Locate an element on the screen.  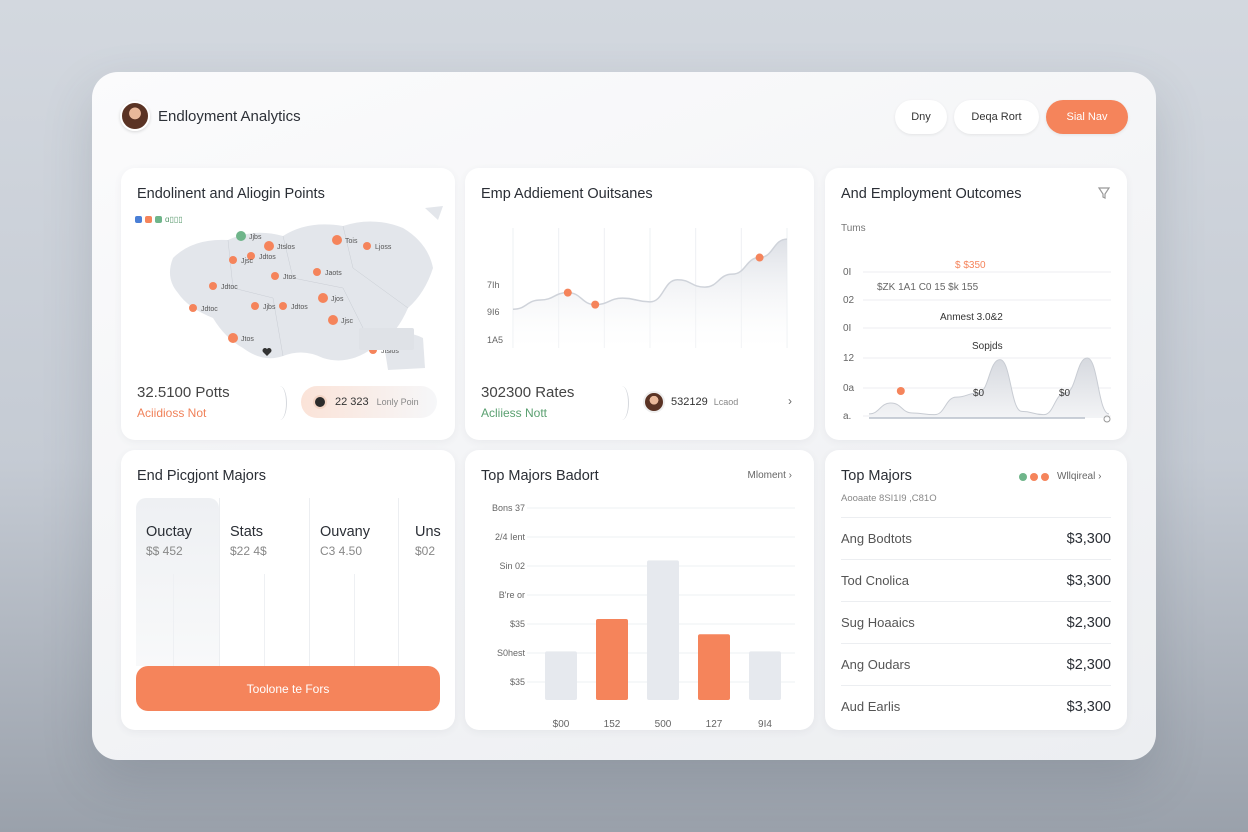
map-stat-sub: Aciidioss Not is located at coordinates (172, 413).